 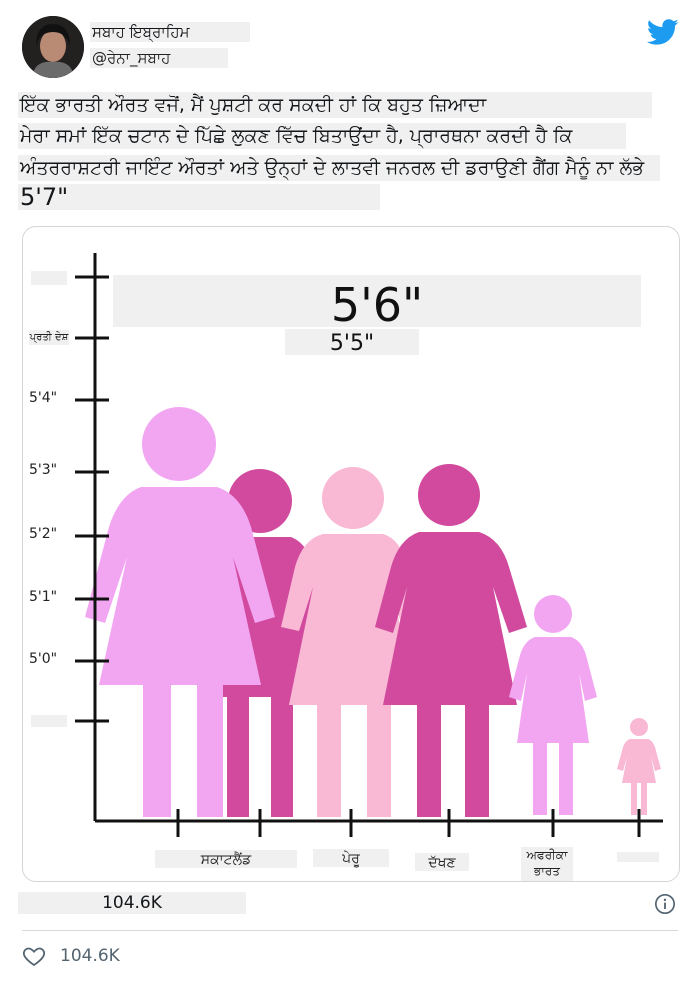 I want to click on twitter-bird-icon, so click(x=663, y=32).